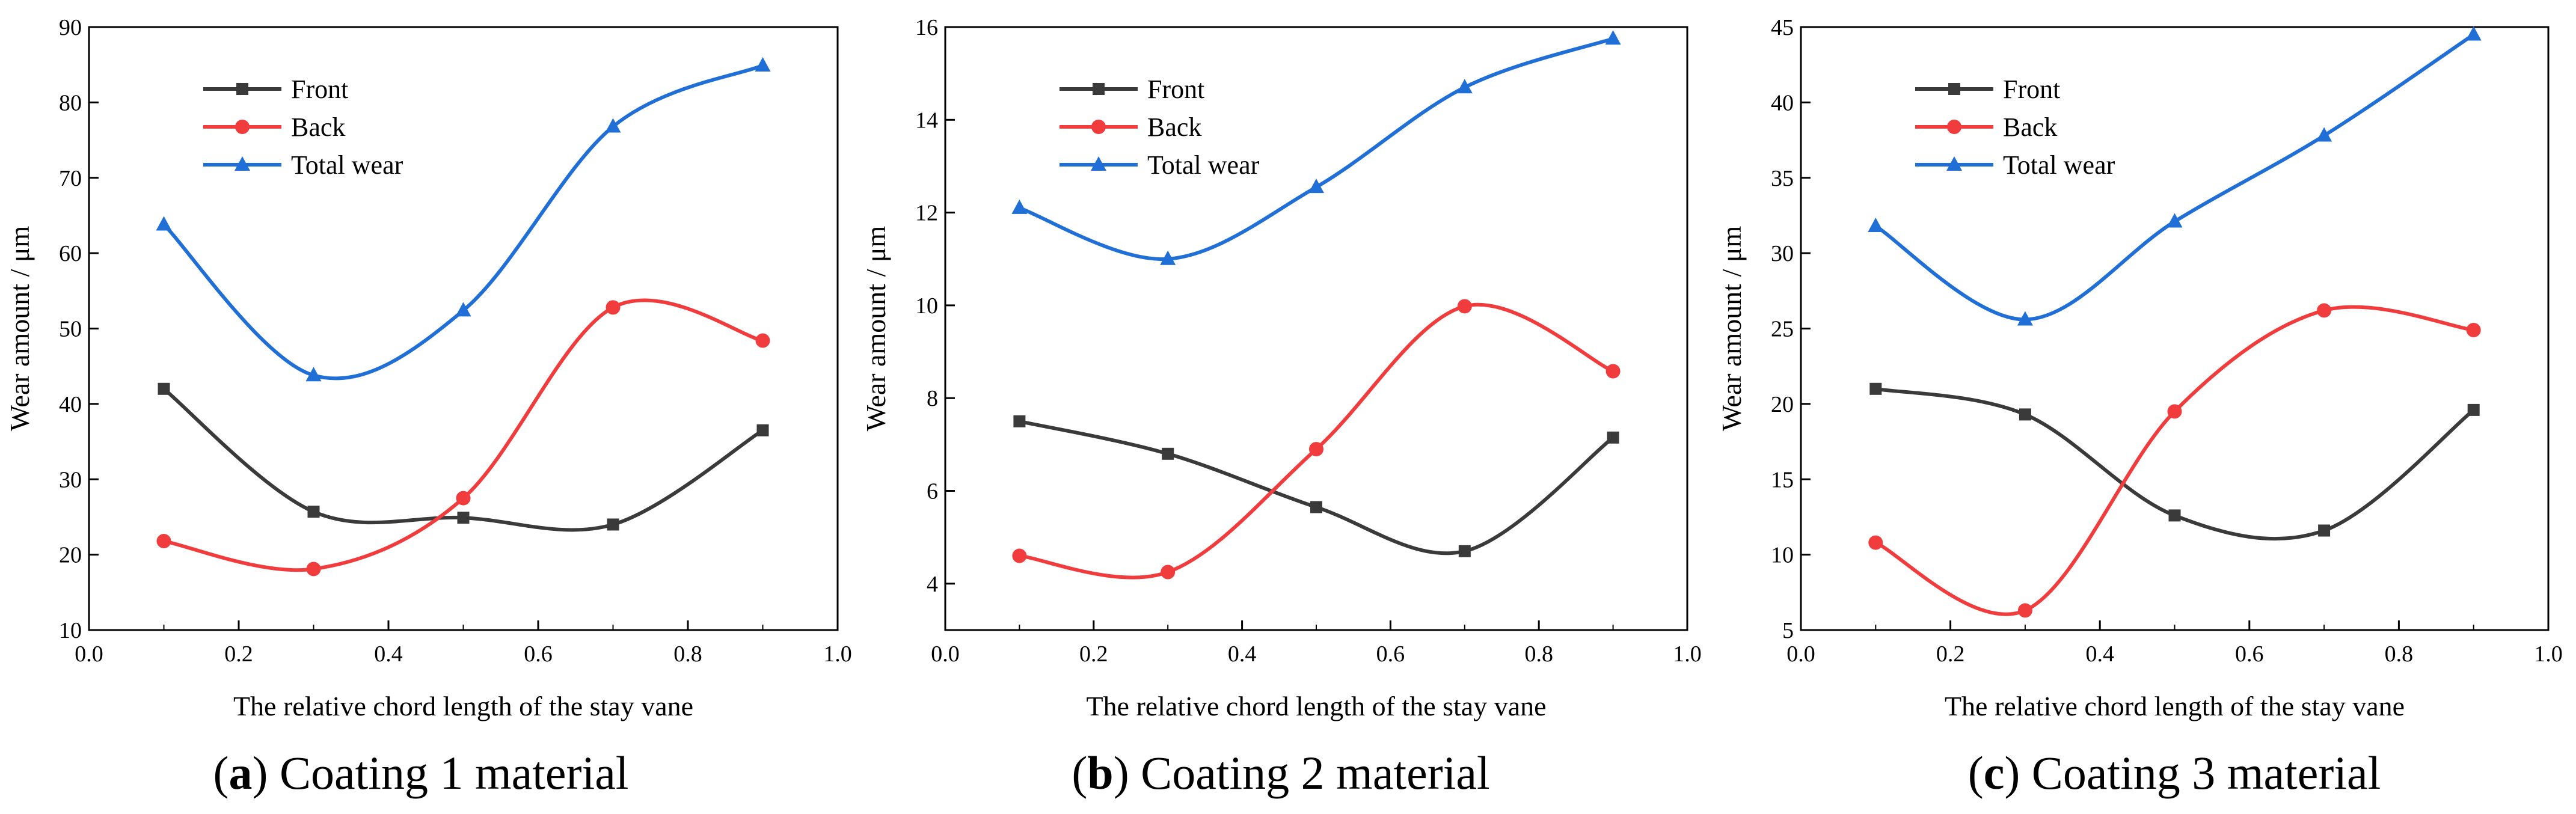  I want to click on series-total-wear, so click(1316, 147).